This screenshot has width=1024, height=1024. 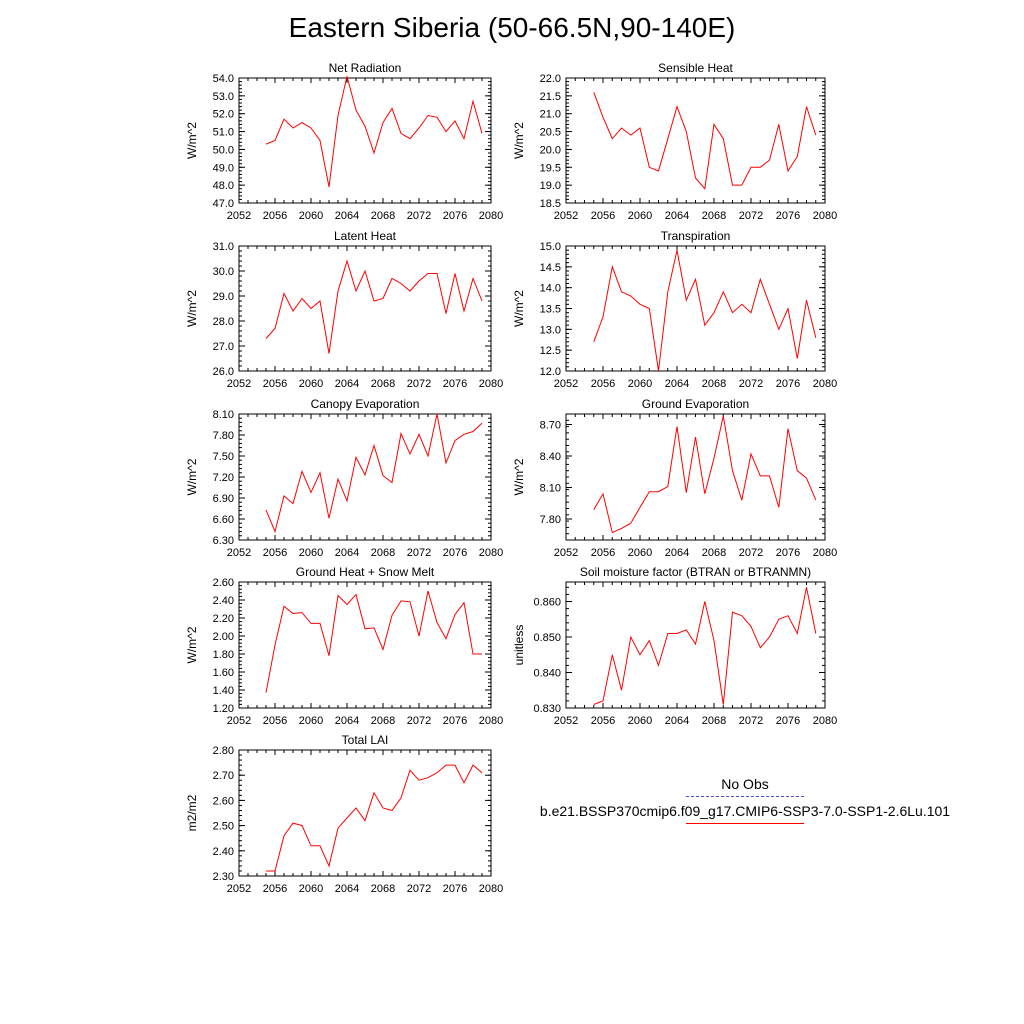 What do you see at coordinates (223, 97) in the screenshot?
I see `y-tick-label: 53.0` at bounding box center [223, 97].